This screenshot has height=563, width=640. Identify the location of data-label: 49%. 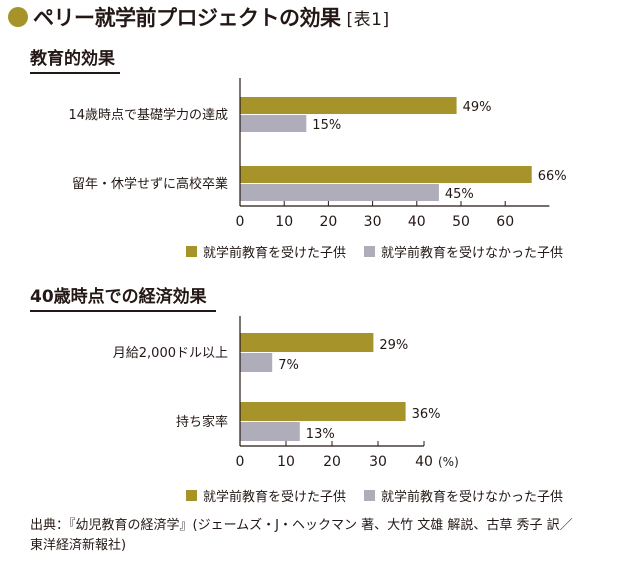
(477, 107).